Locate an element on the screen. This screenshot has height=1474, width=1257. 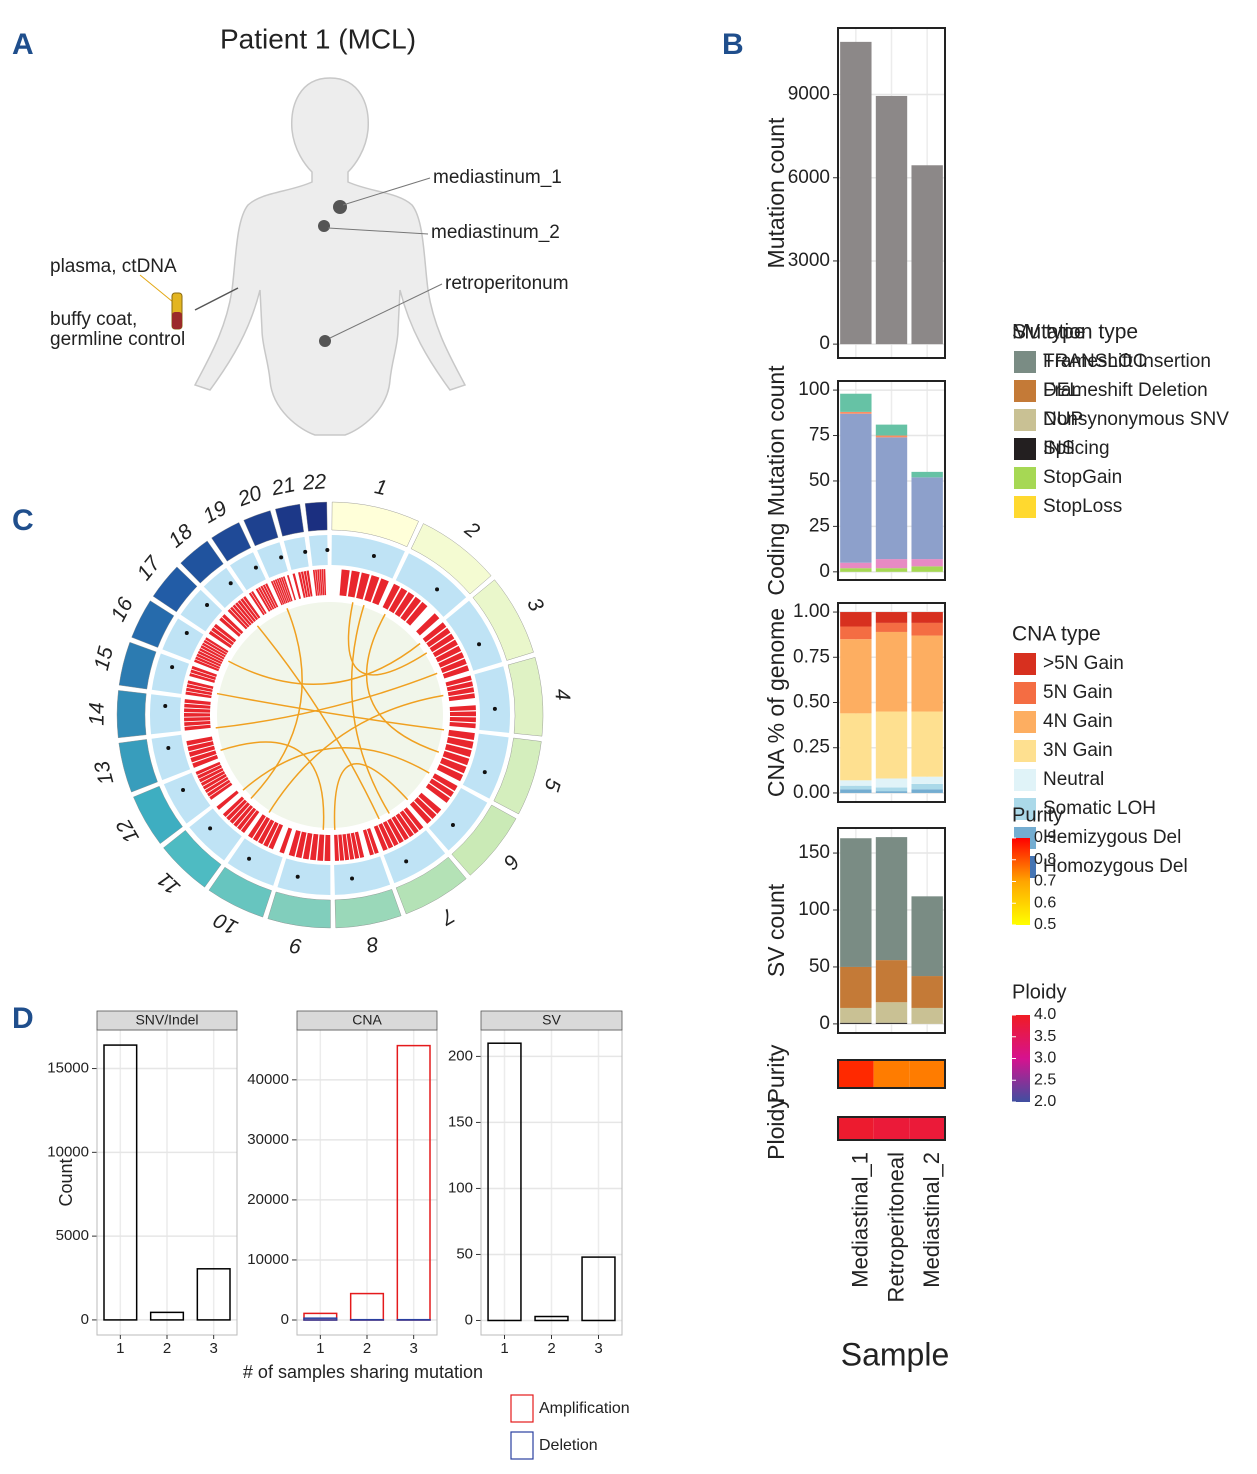
legend-title: SV type is located at coordinates (1049, 332).